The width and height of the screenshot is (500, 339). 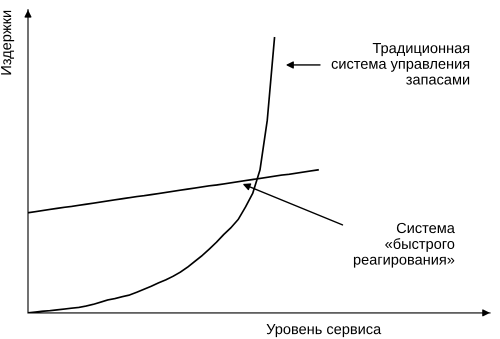 I want to click on x-axis-title: Уровень сервиса, so click(x=324, y=331).